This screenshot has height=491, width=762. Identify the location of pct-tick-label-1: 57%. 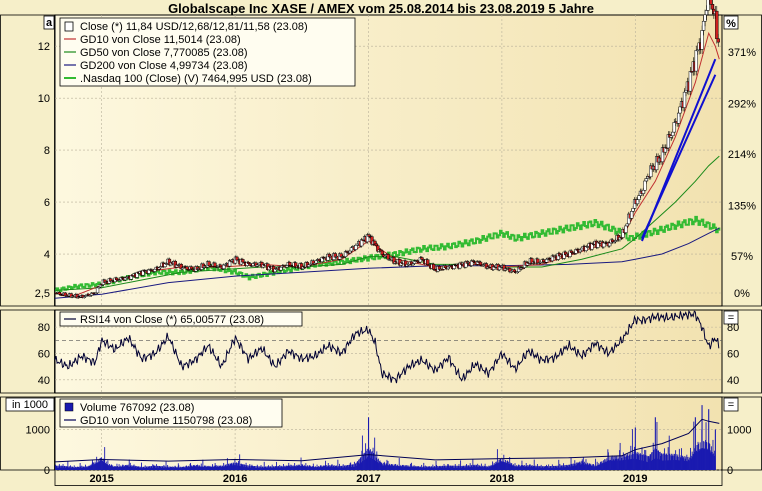
(742, 257).